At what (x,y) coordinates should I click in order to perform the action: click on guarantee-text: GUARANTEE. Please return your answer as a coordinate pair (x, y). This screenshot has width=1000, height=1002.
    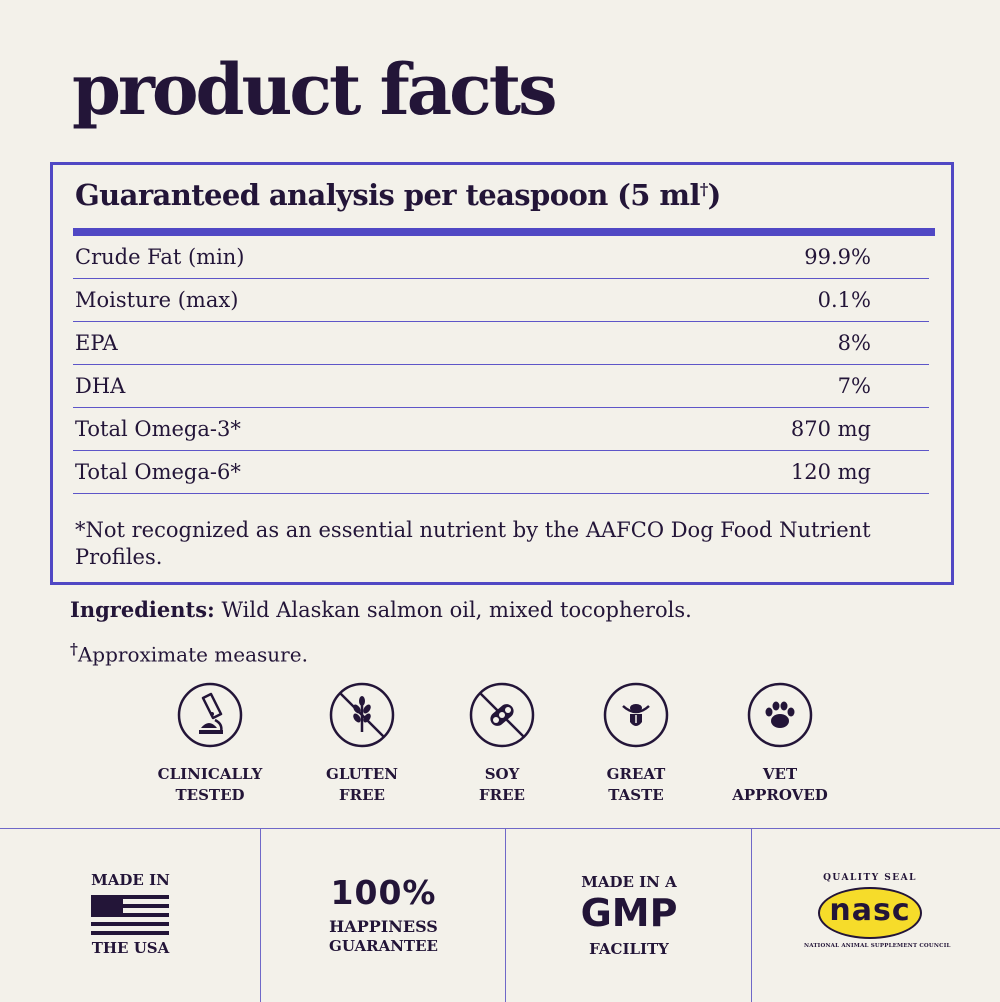
    Looking at the image, I should click on (383, 946).